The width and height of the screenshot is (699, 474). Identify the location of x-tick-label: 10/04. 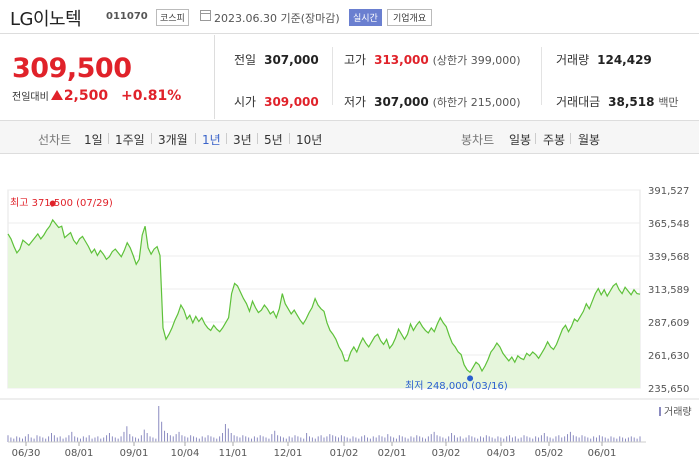
(185, 453).